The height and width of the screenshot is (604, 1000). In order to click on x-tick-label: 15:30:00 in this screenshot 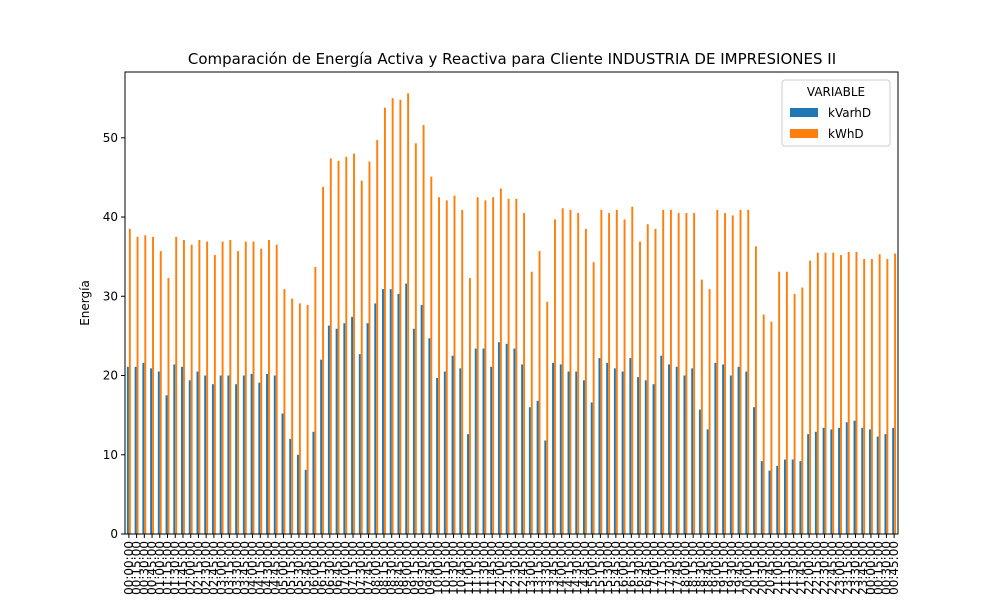, I will do `click(608, 568)`.